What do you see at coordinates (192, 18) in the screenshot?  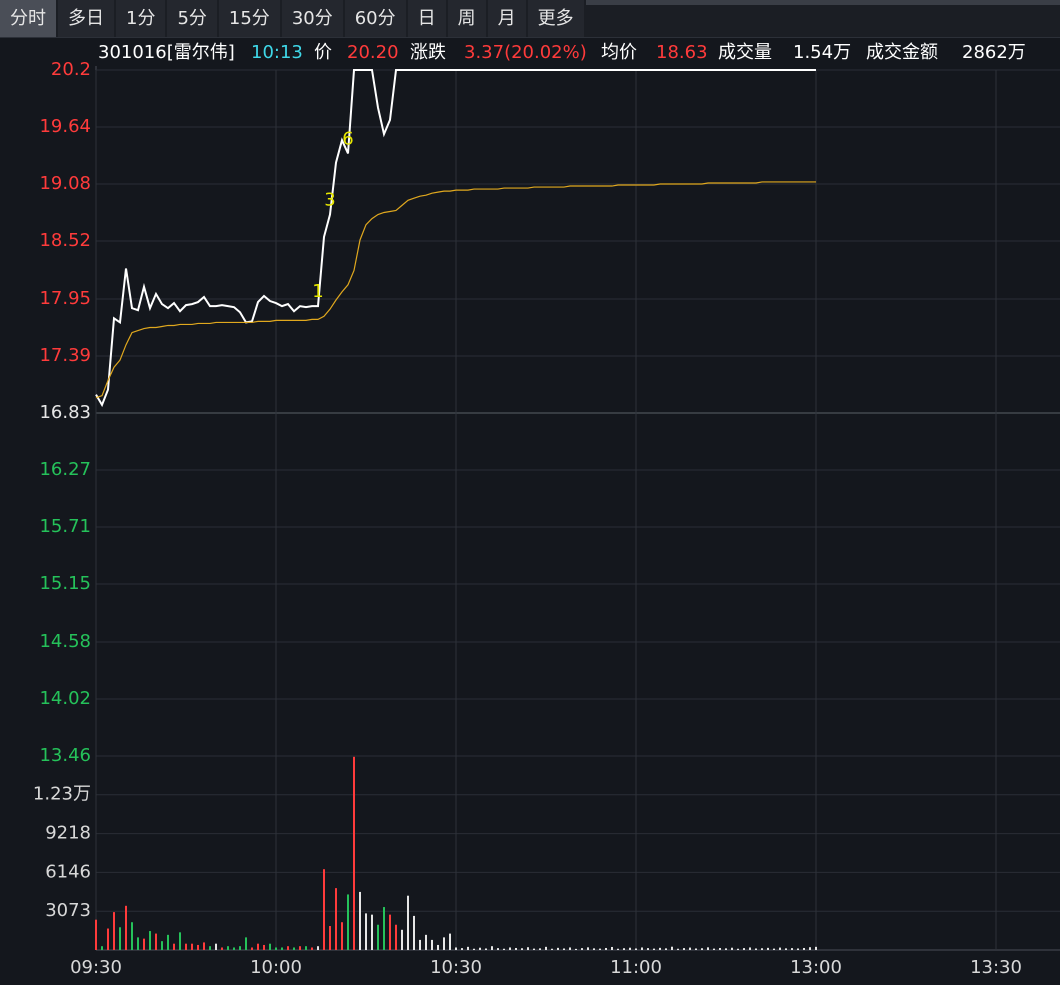 I see `tab: 5分` at bounding box center [192, 18].